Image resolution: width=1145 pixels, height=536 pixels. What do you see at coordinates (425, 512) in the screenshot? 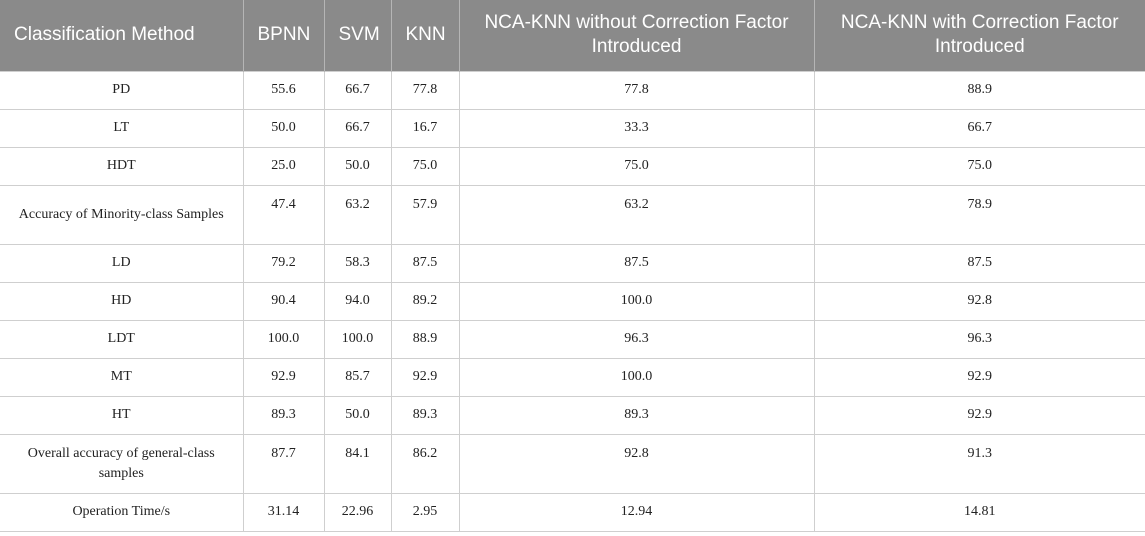
I see `table-cell: 2.95` at bounding box center [425, 512].